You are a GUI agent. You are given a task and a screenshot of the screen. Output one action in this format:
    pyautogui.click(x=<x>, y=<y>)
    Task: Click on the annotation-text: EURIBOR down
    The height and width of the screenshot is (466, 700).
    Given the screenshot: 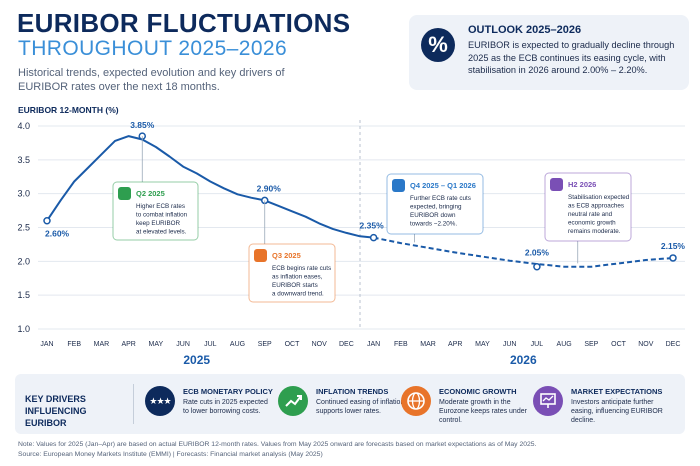 What is the action you would take?
    pyautogui.click(x=433, y=215)
    